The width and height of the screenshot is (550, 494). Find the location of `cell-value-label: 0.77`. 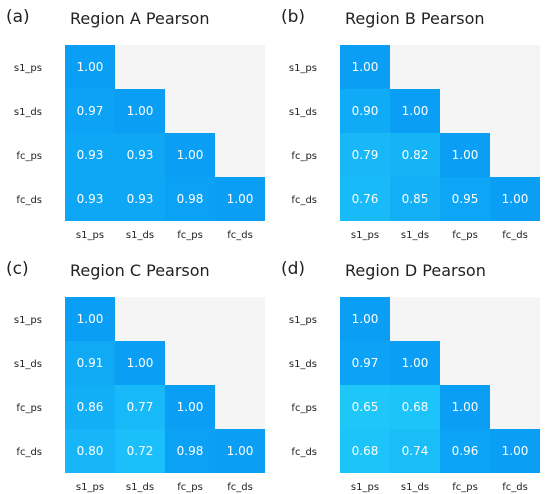

cell-value-label: 0.77 is located at coordinates (140, 407).